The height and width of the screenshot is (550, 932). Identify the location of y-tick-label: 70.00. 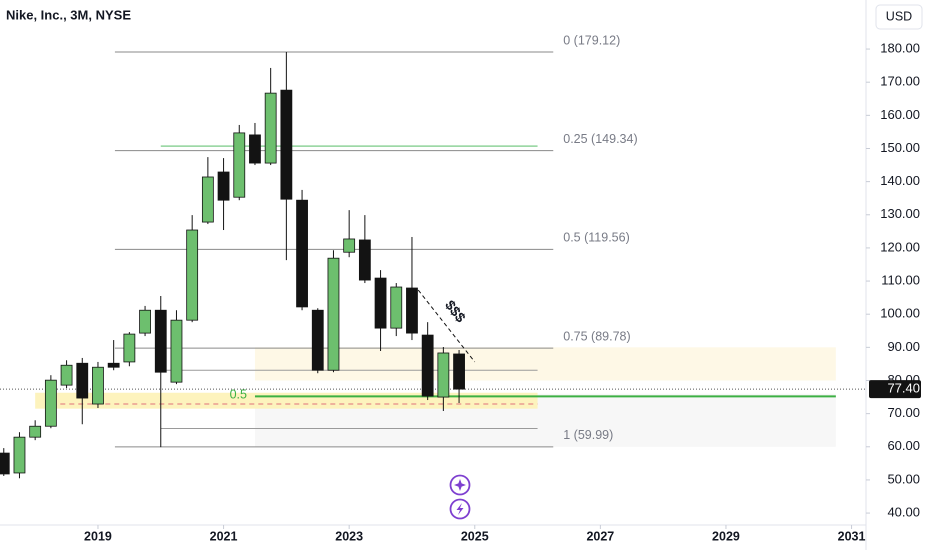
(903, 412).